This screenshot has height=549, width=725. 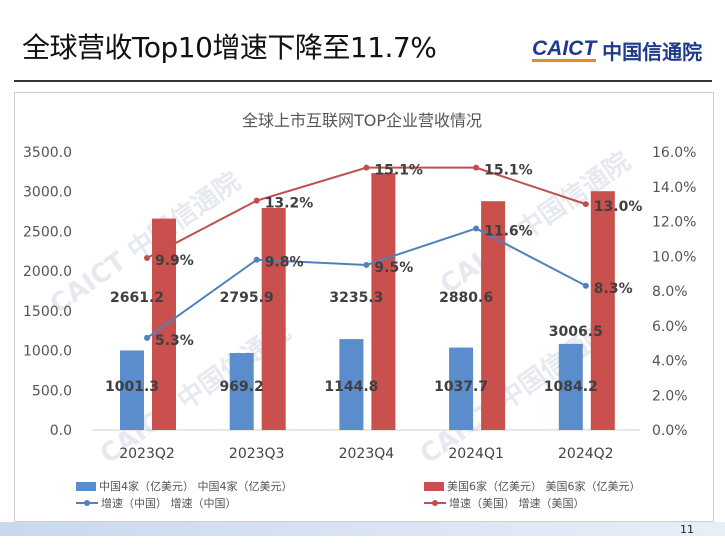 What do you see at coordinates (466, 298) in the screenshot?
I see `data-label-us: 2880.6` at bounding box center [466, 298].